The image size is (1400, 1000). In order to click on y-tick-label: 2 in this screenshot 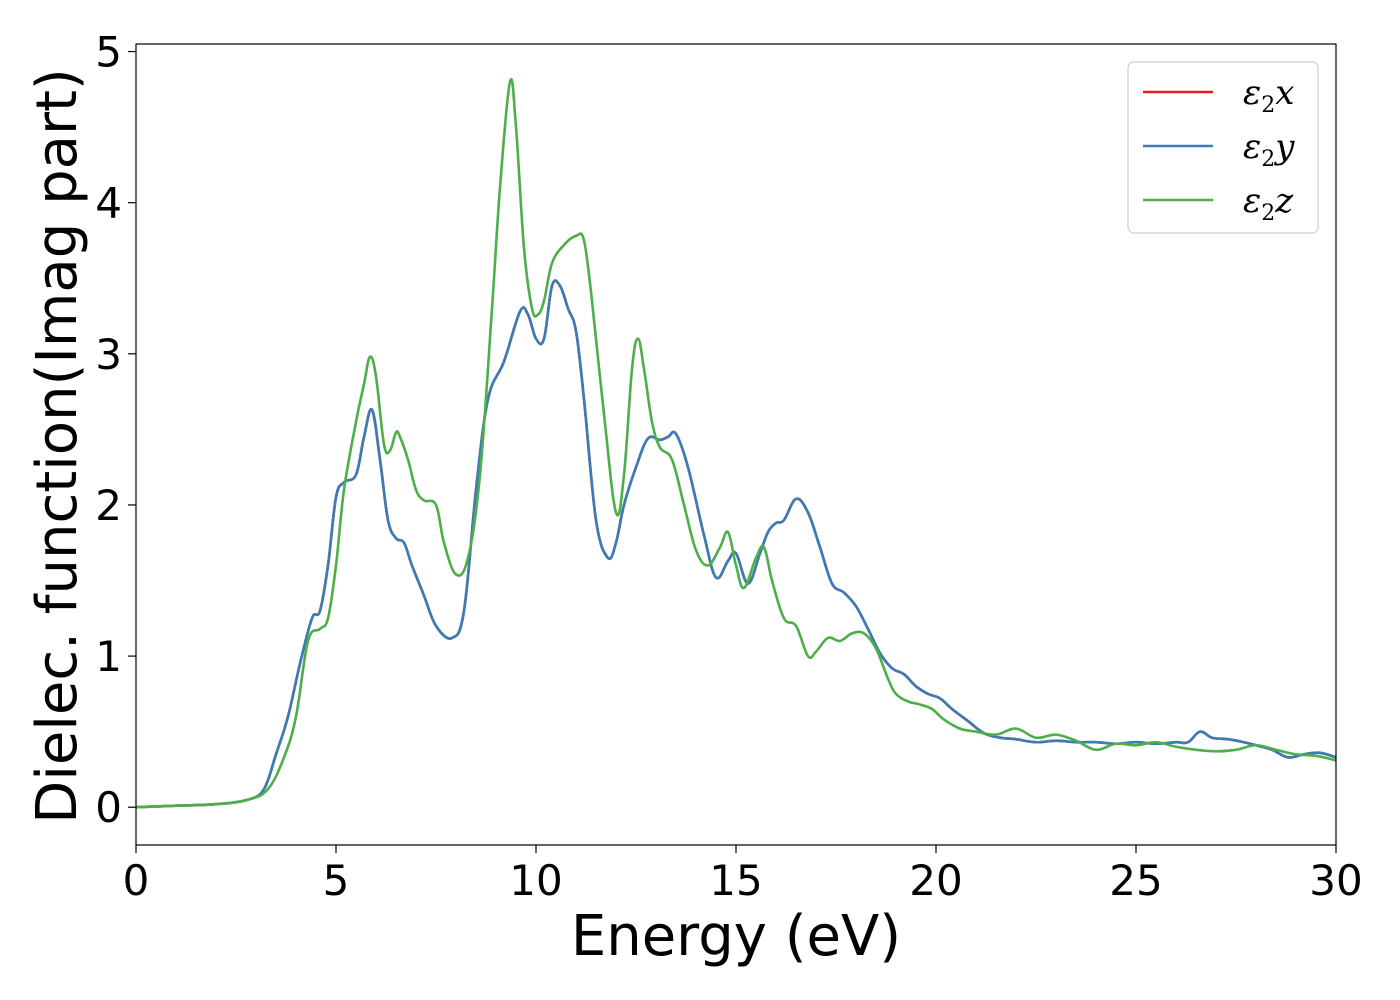, I will do `click(108, 505)`.